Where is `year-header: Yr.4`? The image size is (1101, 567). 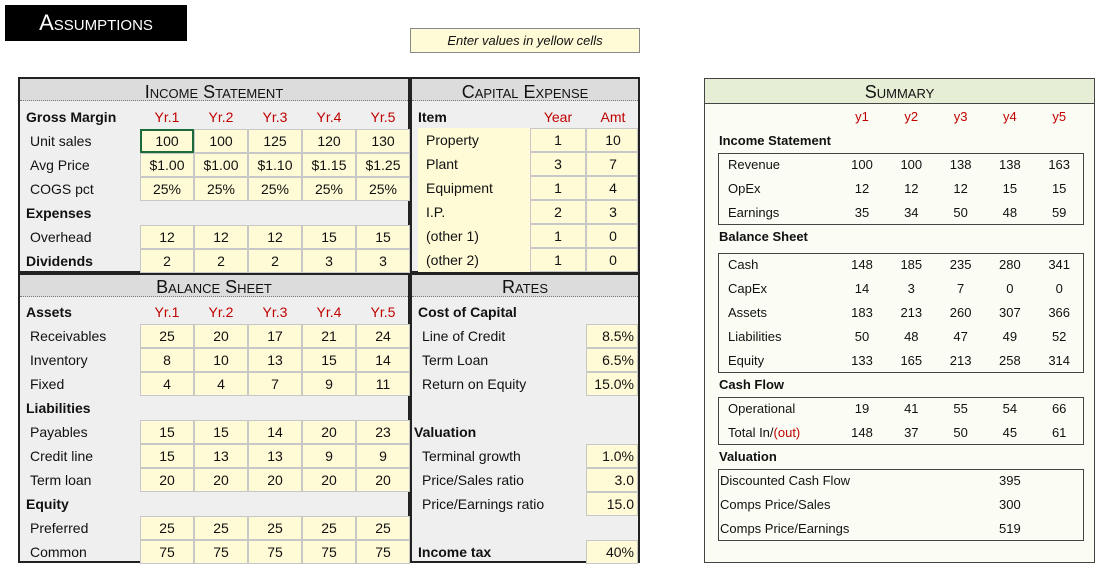
year-header: Yr.4 is located at coordinates (329, 312).